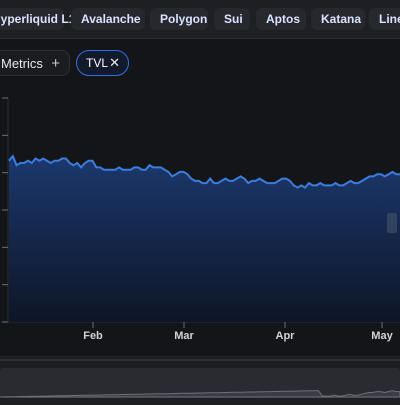 The height and width of the screenshot is (405, 400). I want to click on chain-tab-hyperliquid: Hyperliquid L1, so click(37, 19).